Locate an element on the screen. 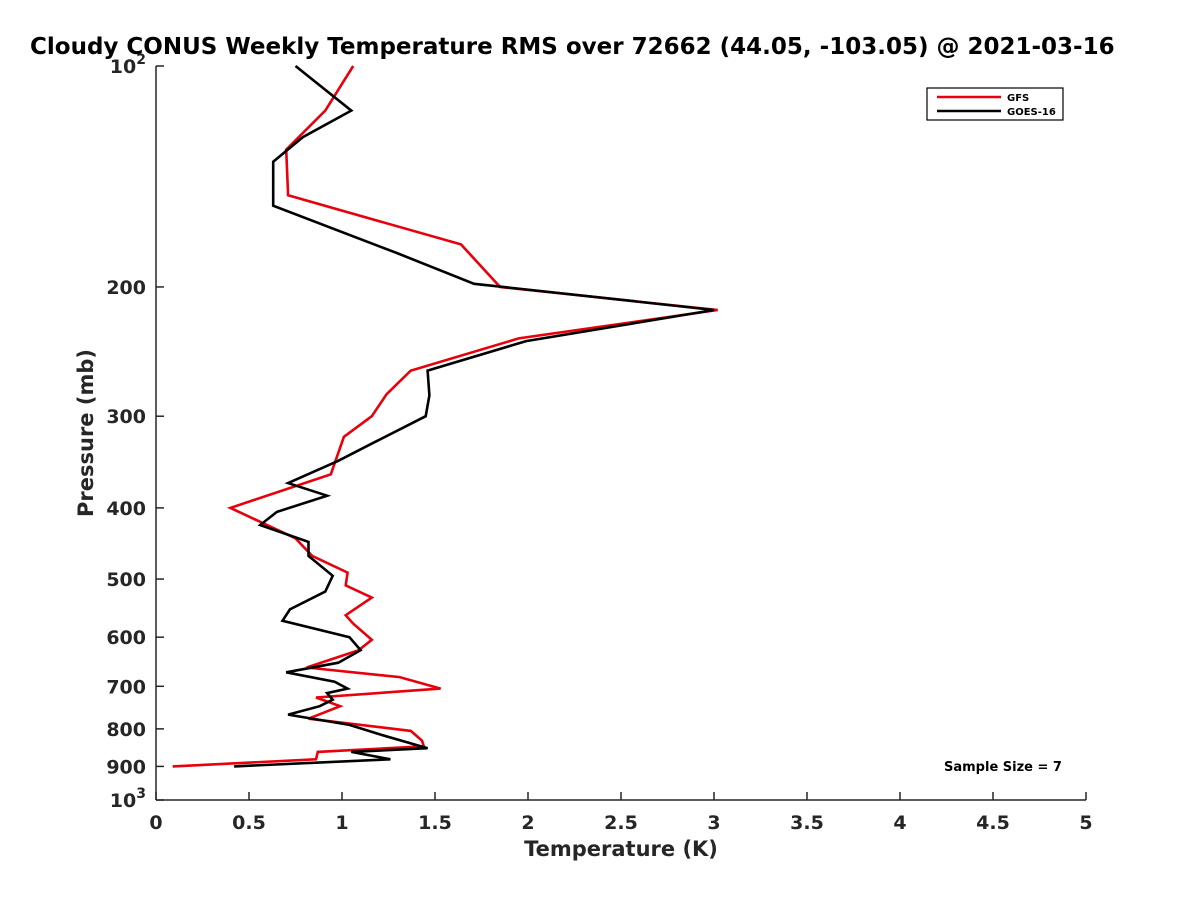 The height and width of the screenshot is (900, 1200). y-tick-label: 700 is located at coordinates (126, 687).